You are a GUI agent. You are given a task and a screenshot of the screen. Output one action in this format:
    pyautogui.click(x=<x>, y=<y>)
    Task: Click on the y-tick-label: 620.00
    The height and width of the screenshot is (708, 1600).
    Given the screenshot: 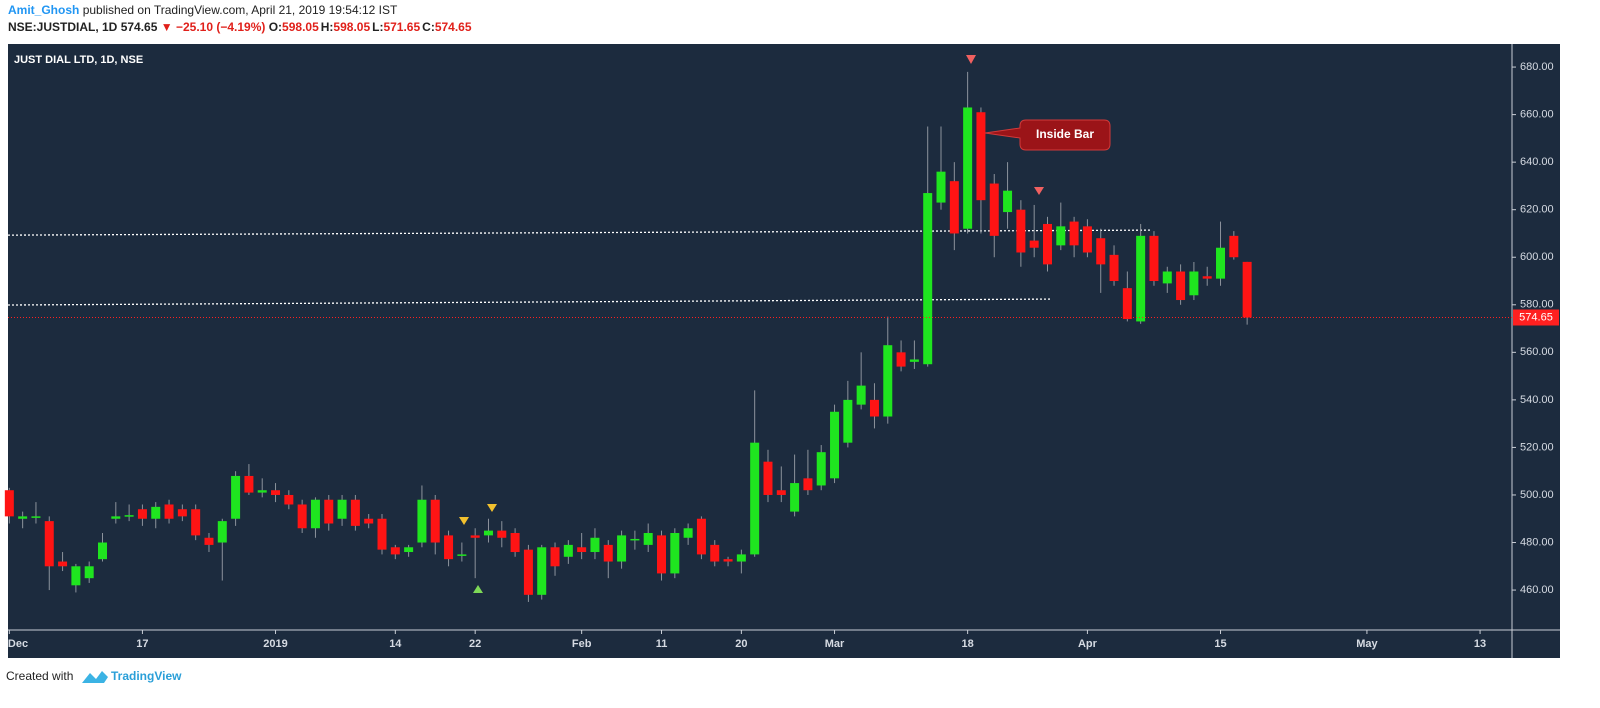 What is the action you would take?
    pyautogui.click(x=1537, y=210)
    